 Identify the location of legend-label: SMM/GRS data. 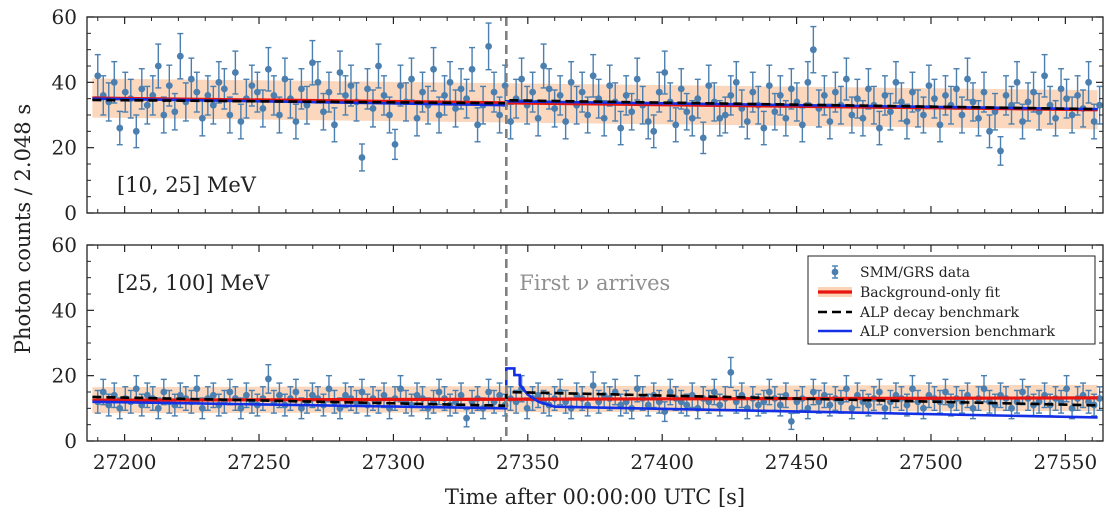
(915, 273).